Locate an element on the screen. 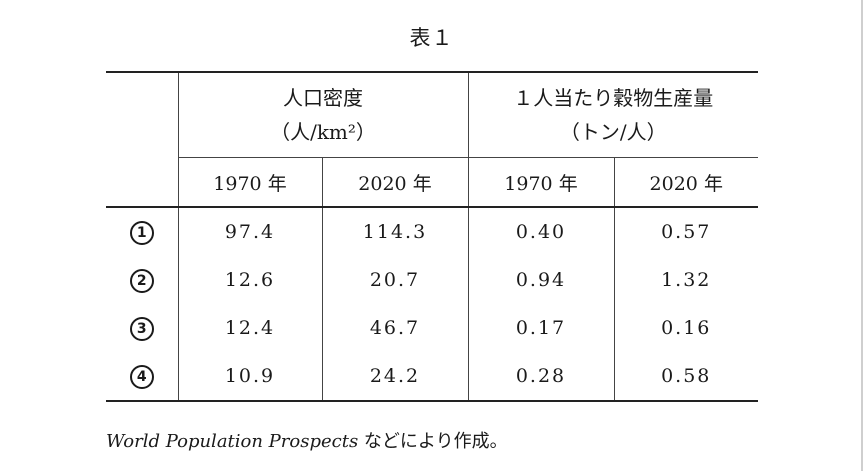  header-density-unit: （人/km²） is located at coordinates (323, 132).